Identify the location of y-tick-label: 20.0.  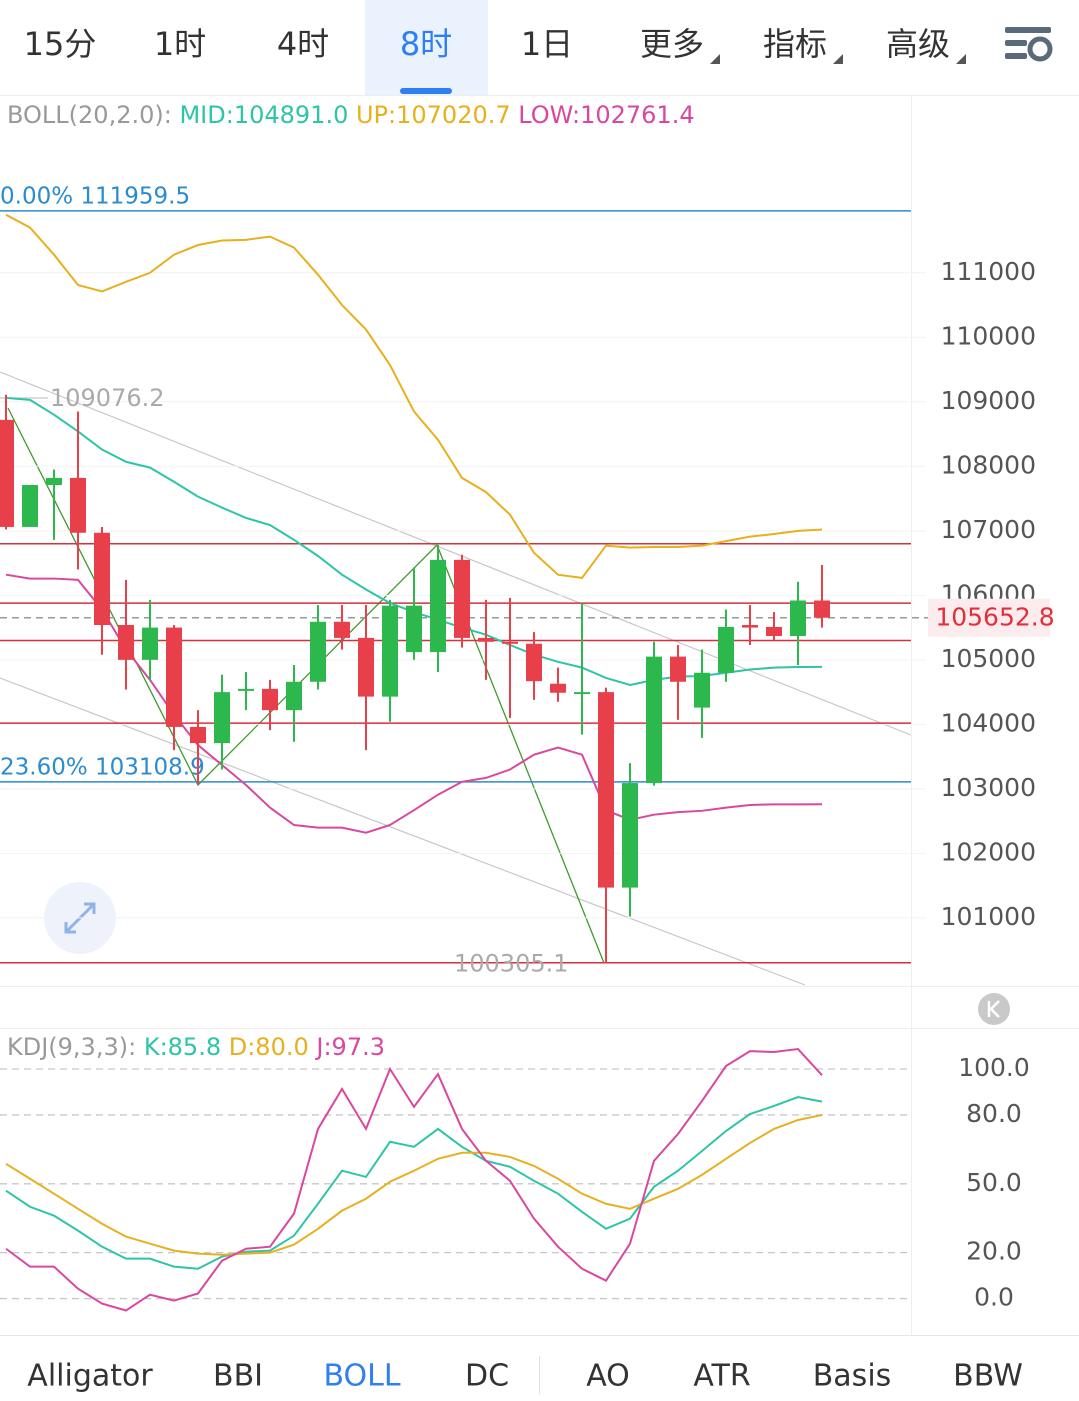
(994, 1251).